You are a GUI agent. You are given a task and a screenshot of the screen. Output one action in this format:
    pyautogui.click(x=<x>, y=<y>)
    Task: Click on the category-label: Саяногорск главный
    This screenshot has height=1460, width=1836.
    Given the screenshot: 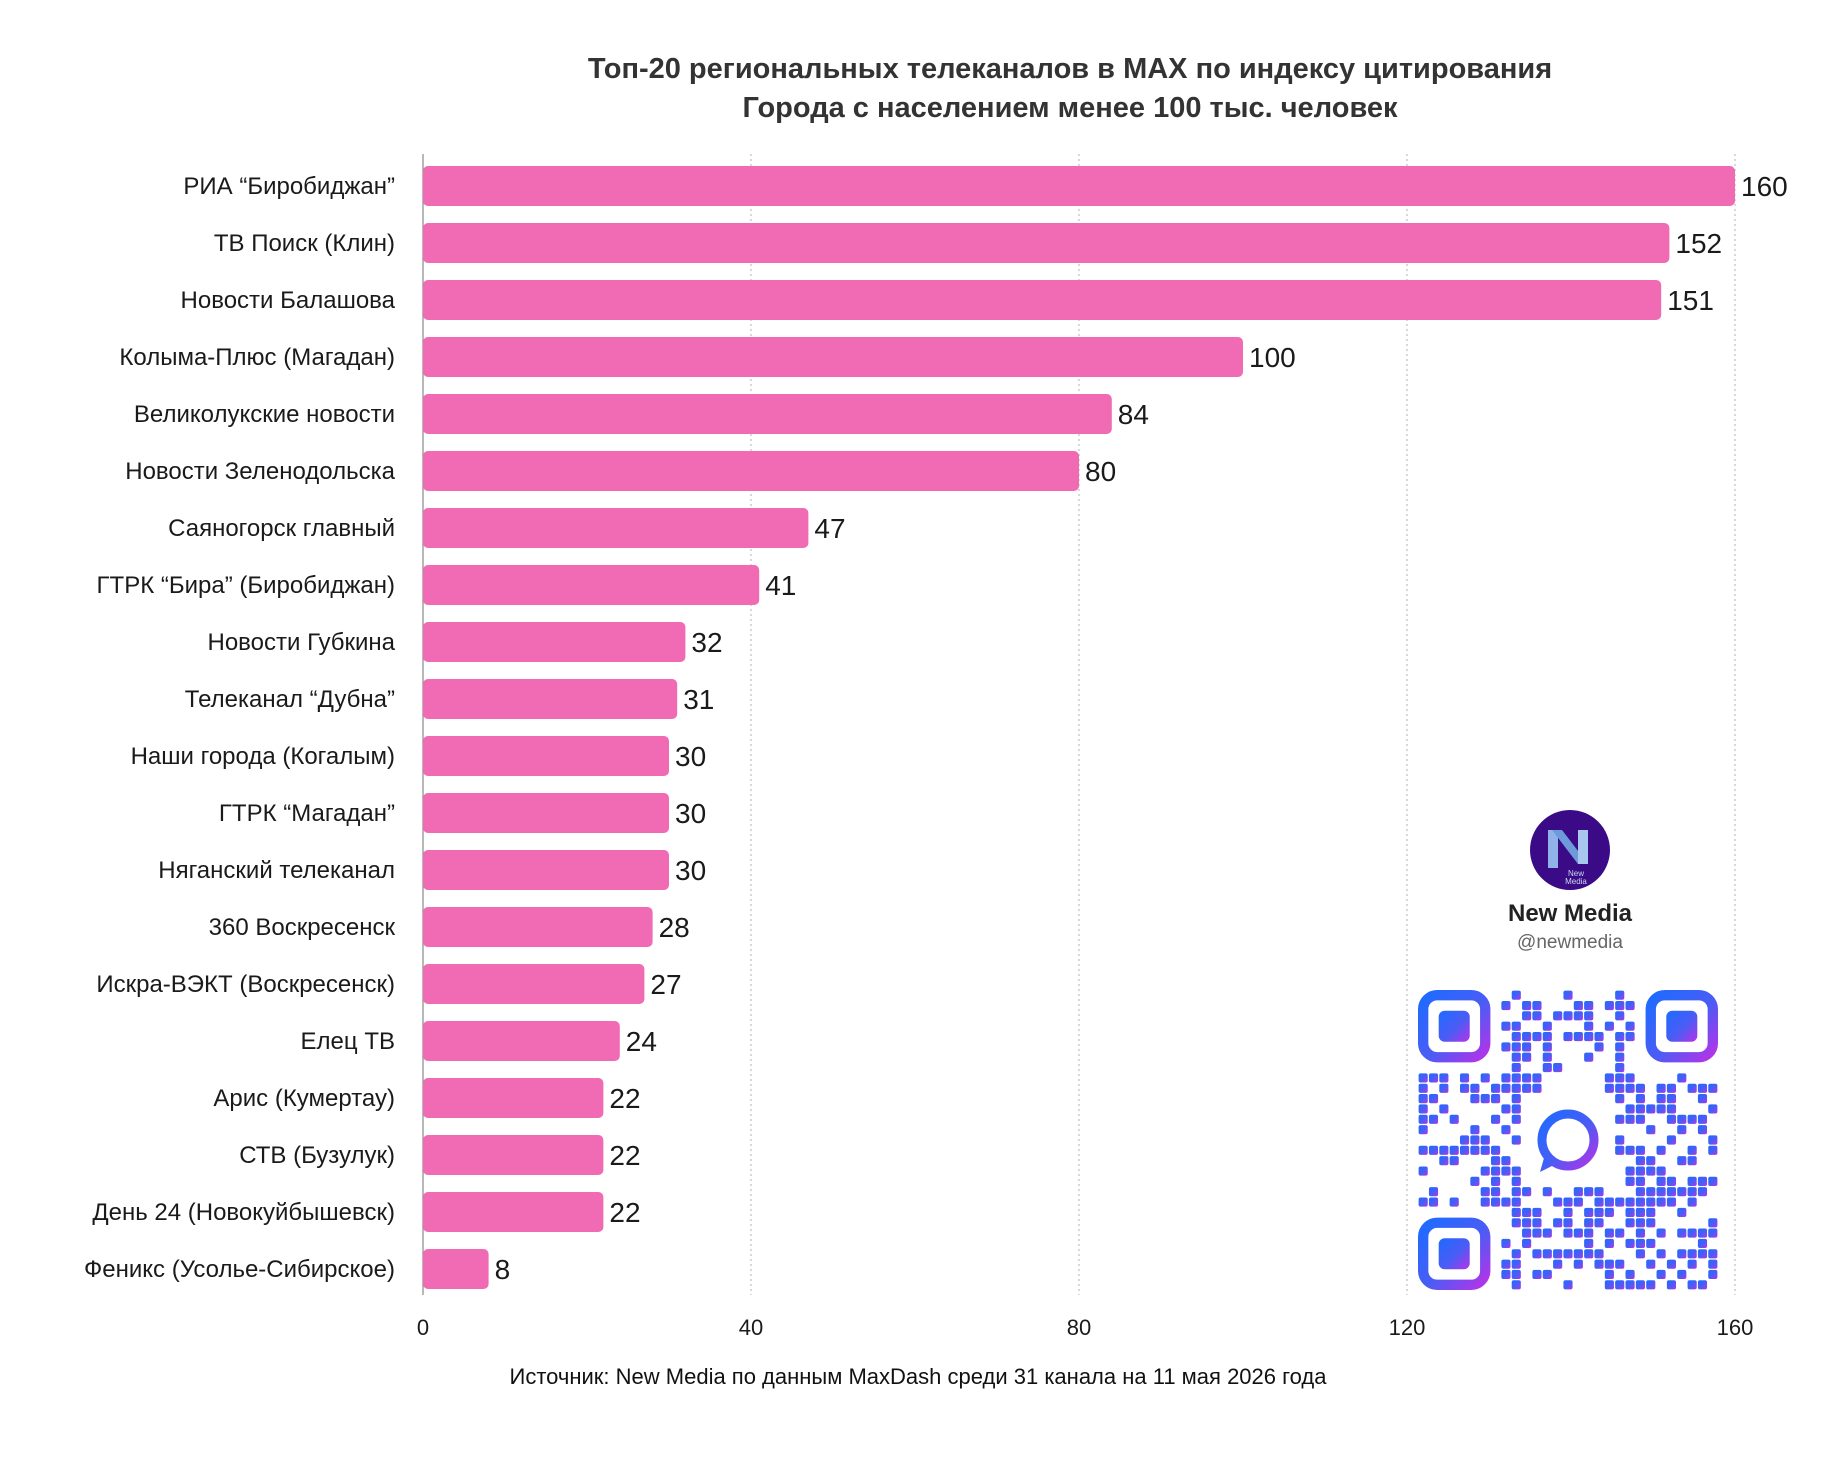 What is the action you would take?
    pyautogui.click(x=281, y=528)
    